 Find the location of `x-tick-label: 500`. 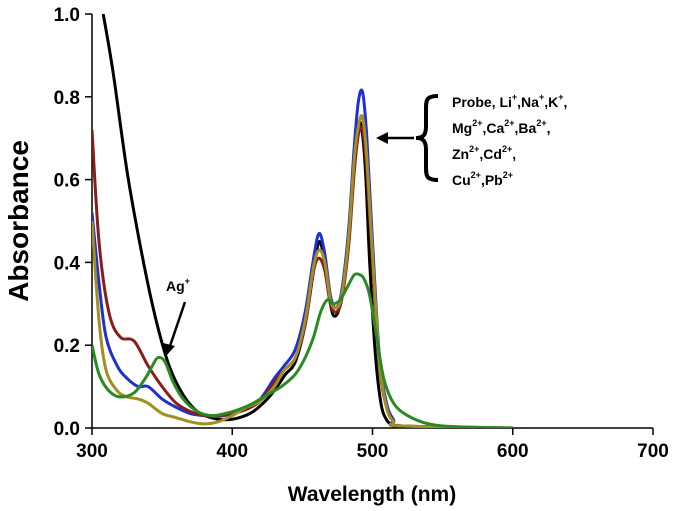

x-tick-label: 500 is located at coordinates (373, 451).